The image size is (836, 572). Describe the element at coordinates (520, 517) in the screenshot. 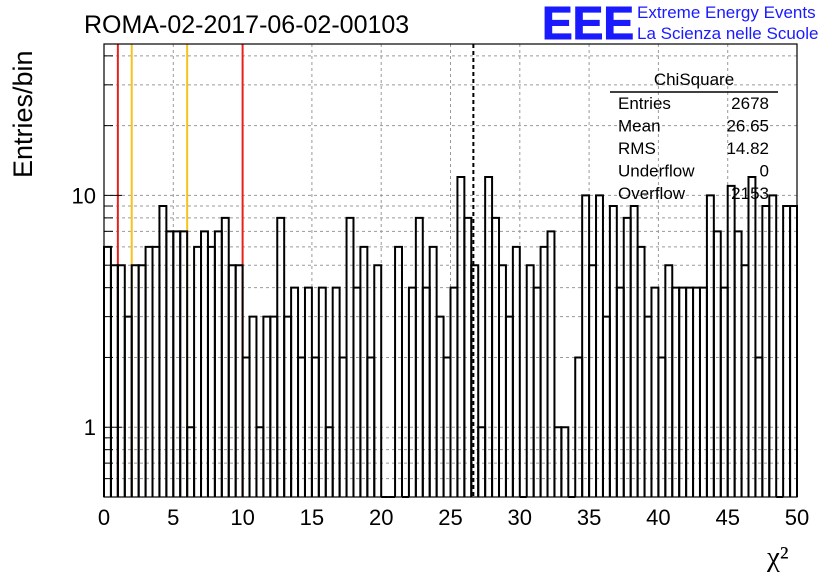

I see `x-tick-label: 30` at that location.